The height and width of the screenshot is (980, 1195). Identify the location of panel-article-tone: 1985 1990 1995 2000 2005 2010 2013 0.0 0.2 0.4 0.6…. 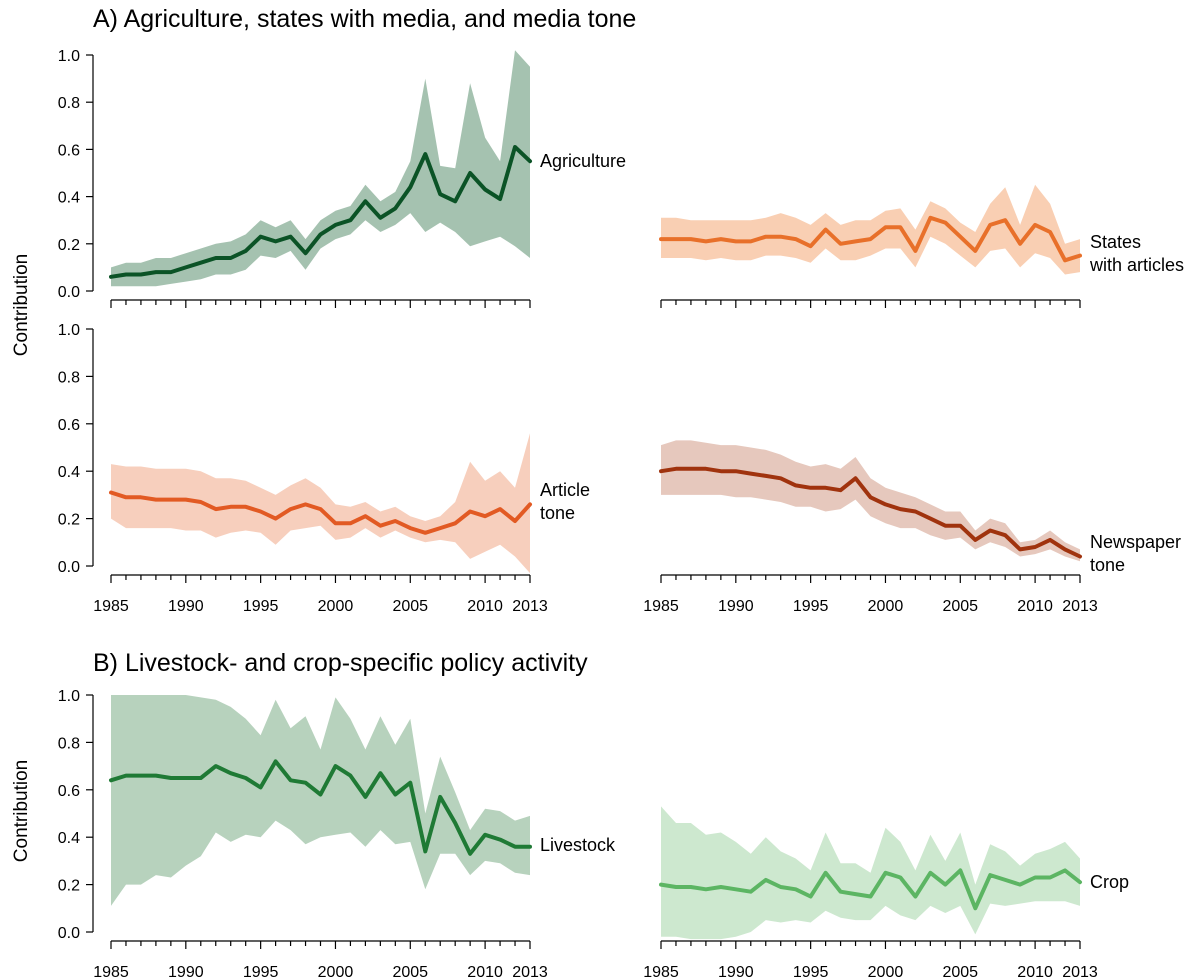
(324, 468).